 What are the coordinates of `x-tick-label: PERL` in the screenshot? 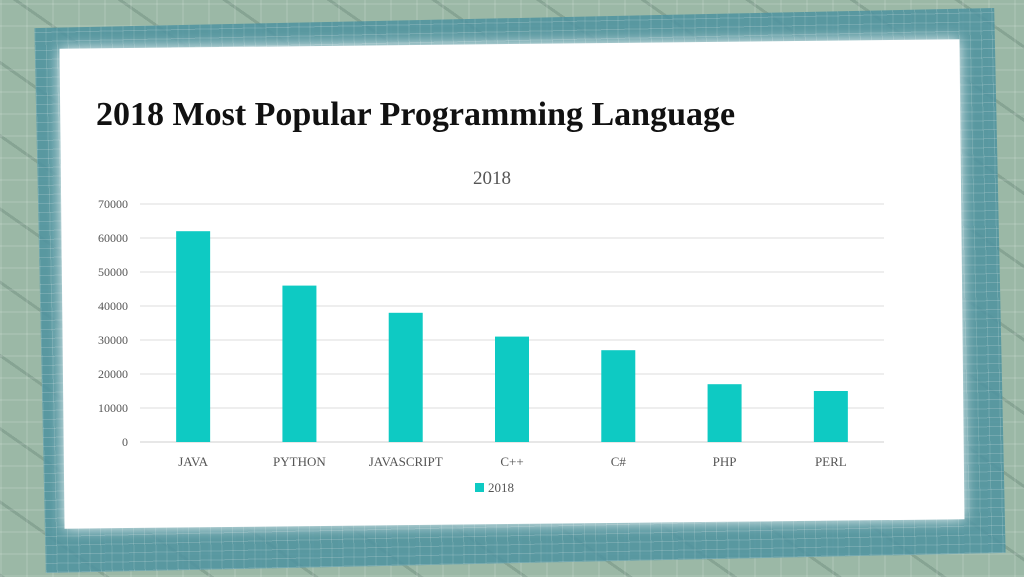 It's located at (831, 461).